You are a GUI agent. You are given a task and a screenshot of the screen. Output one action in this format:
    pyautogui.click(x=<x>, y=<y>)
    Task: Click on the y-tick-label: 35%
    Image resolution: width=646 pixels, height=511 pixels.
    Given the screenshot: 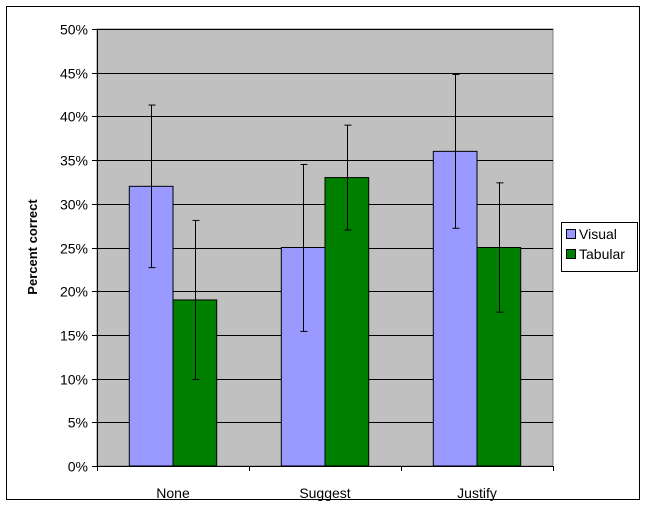 What is the action you would take?
    pyautogui.click(x=74, y=161)
    